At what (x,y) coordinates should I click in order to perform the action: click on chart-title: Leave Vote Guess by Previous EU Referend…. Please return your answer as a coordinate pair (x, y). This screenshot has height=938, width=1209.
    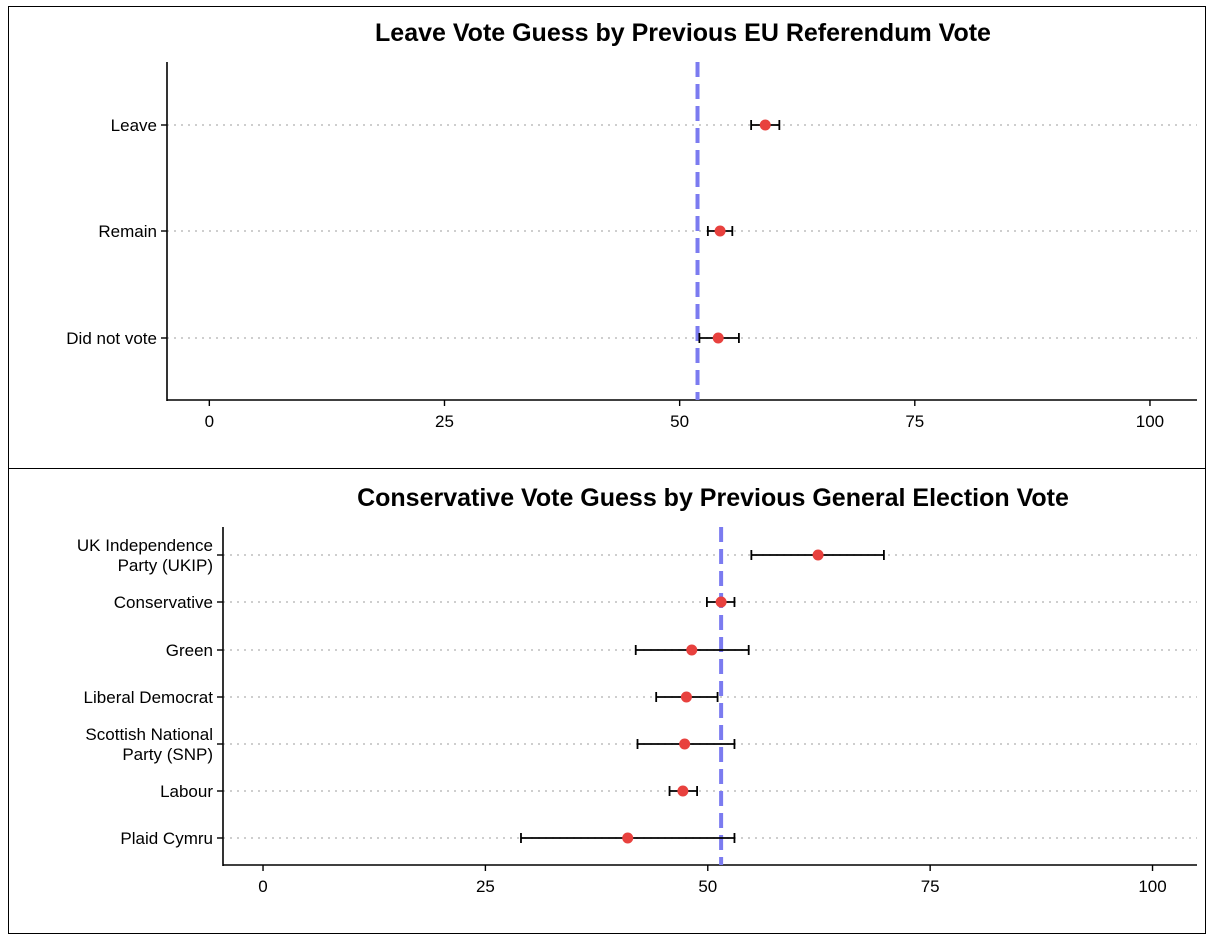
    Looking at the image, I should click on (683, 33).